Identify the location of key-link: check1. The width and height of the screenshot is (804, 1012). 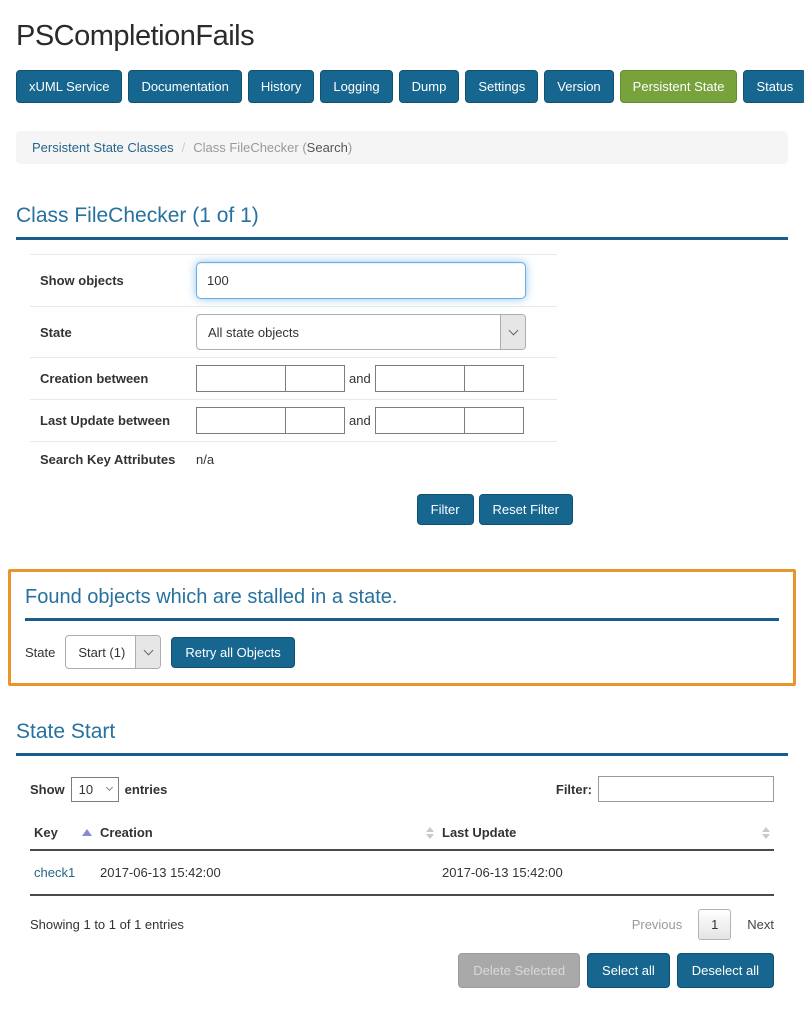
(55, 872).